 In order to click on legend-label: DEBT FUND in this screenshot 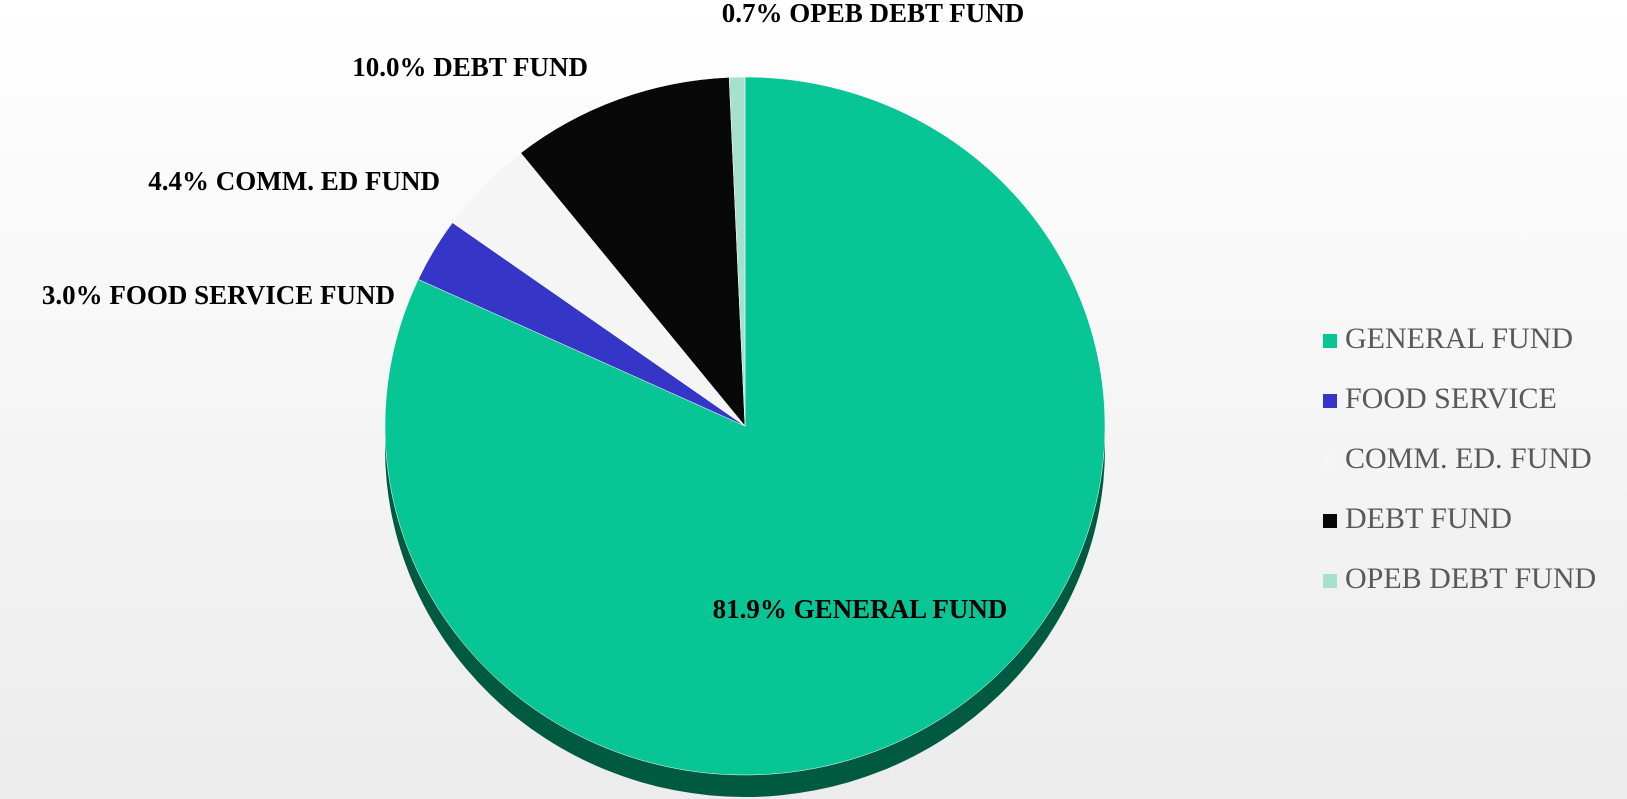, I will do `click(1428, 518)`.